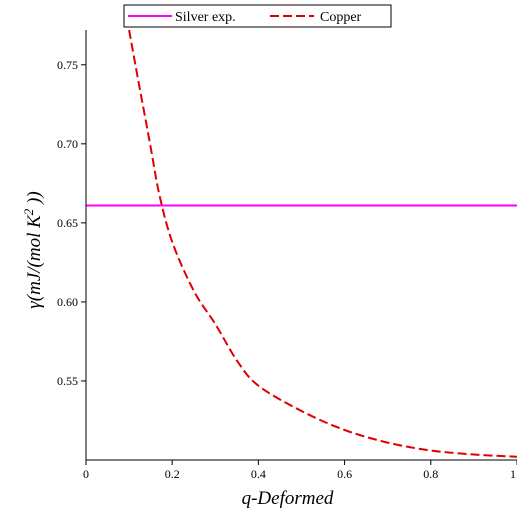 Image resolution: width=517 pixels, height=522 pixels. Describe the element at coordinates (288, 498) in the screenshot. I see `x-axis-title: q-Deformed` at that location.